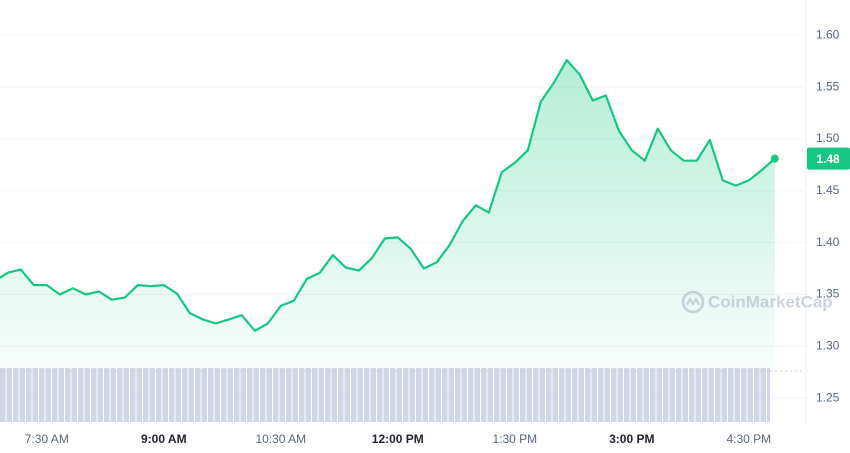  What do you see at coordinates (164, 439) in the screenshot?
I see `x-tick-label: 9:00 AM` at bounding box center [164, 439].